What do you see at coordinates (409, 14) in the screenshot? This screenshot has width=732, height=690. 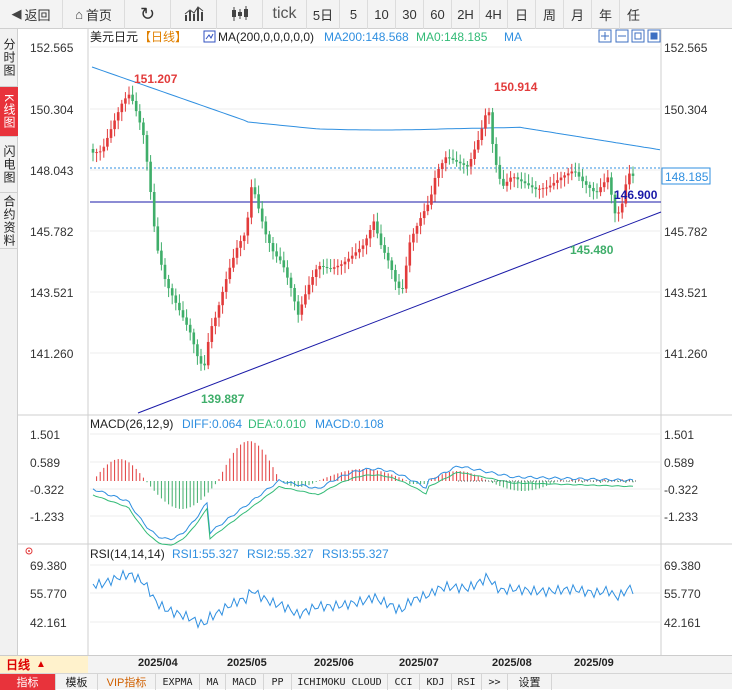 I see `period-30min: 30` at bounding box center [409, 14].